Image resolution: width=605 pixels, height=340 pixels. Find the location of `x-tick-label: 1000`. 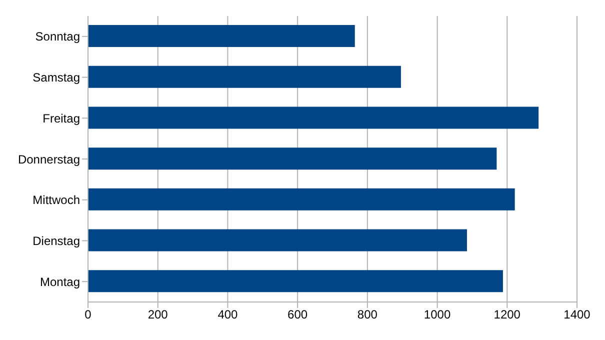

x-tick-label: 1000 is located at coordinates (437, 315).